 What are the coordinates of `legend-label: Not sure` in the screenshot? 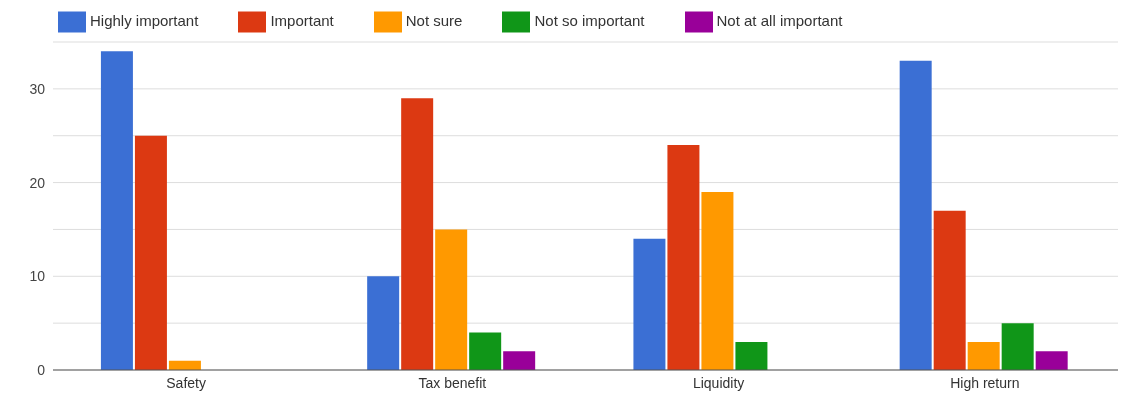 It's located at (434, 20).